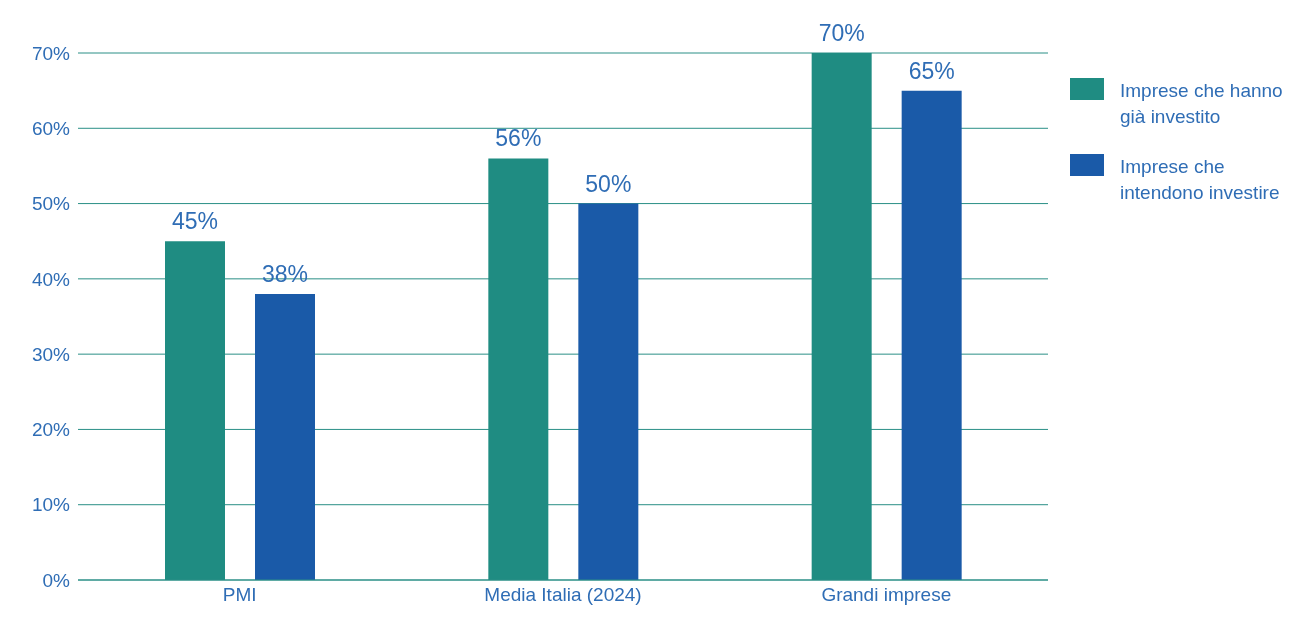 This screenshot has width=1316, height=628. I want to click on data-label: 65%, so click(931, 70).